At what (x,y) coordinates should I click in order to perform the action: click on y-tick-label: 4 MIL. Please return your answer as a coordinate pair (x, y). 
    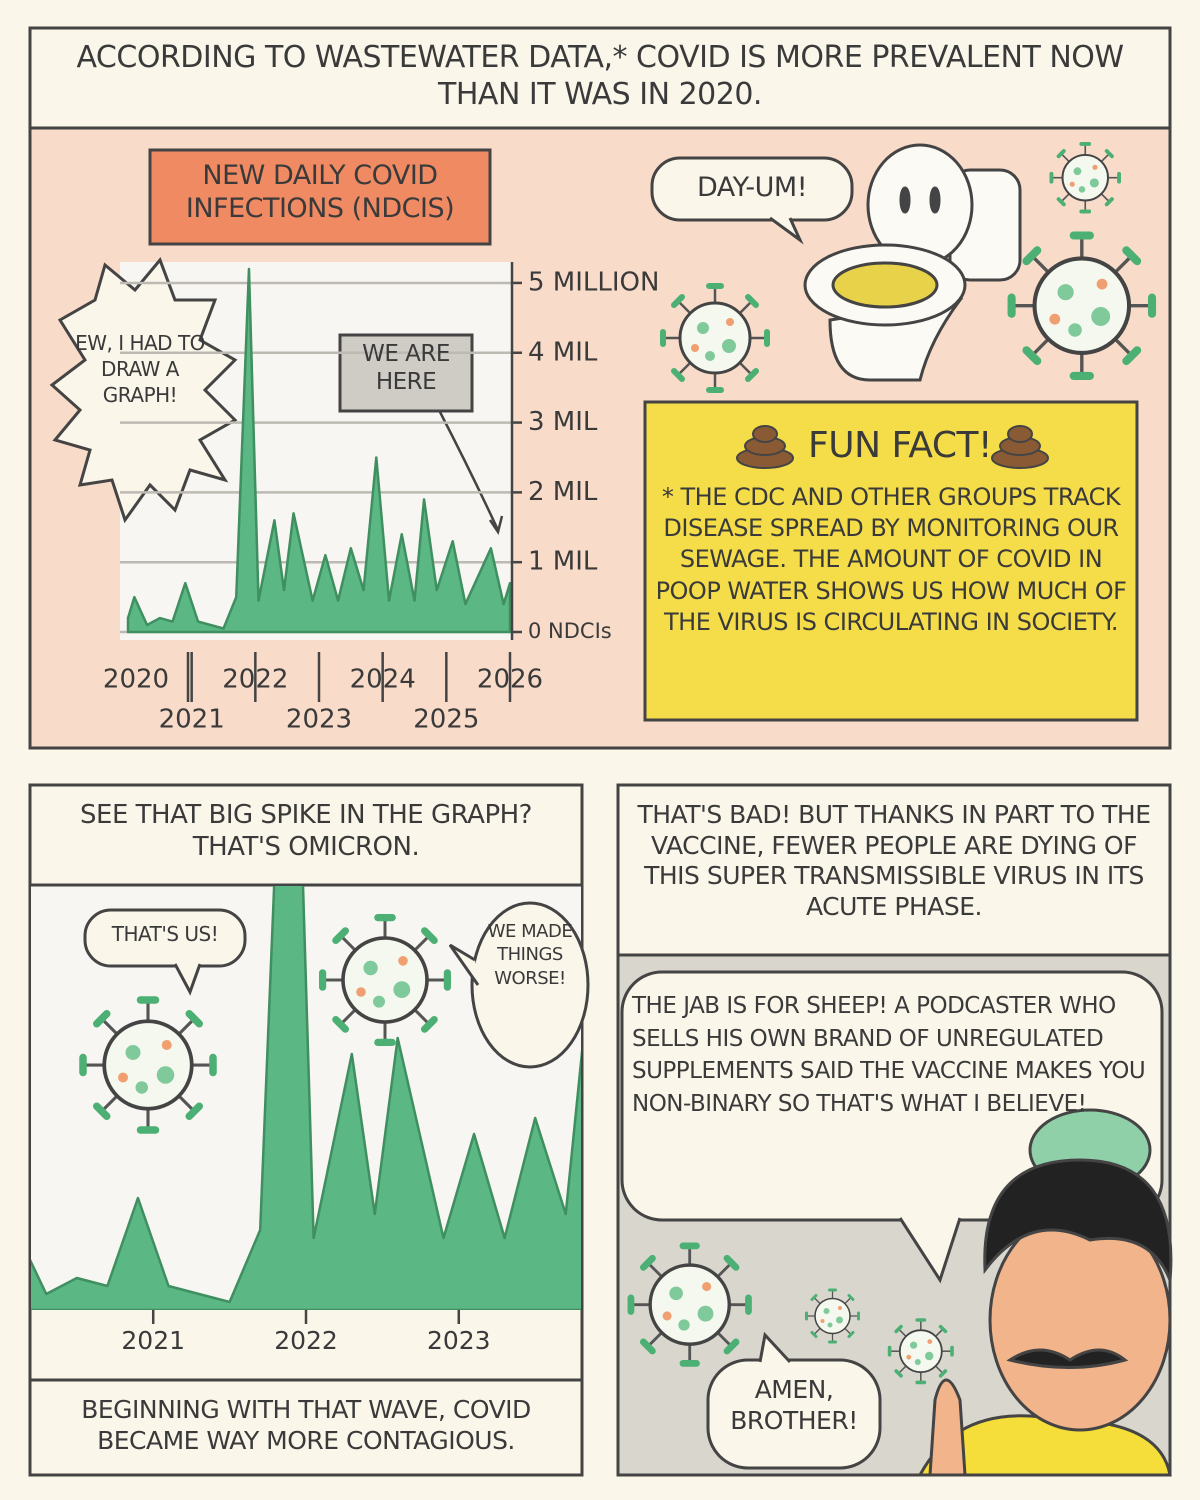
    Looking at the image, I should click on (563, 352).